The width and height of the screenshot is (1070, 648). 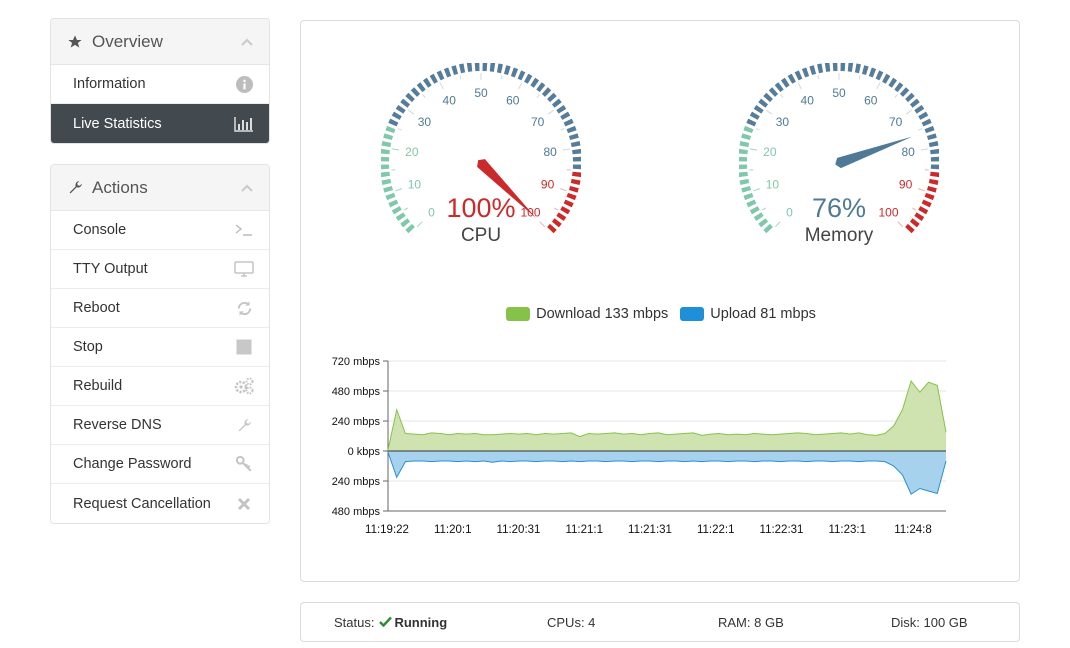 I want to click on sidebar-item-change-password: Change Password, so click(x=160, y=464).